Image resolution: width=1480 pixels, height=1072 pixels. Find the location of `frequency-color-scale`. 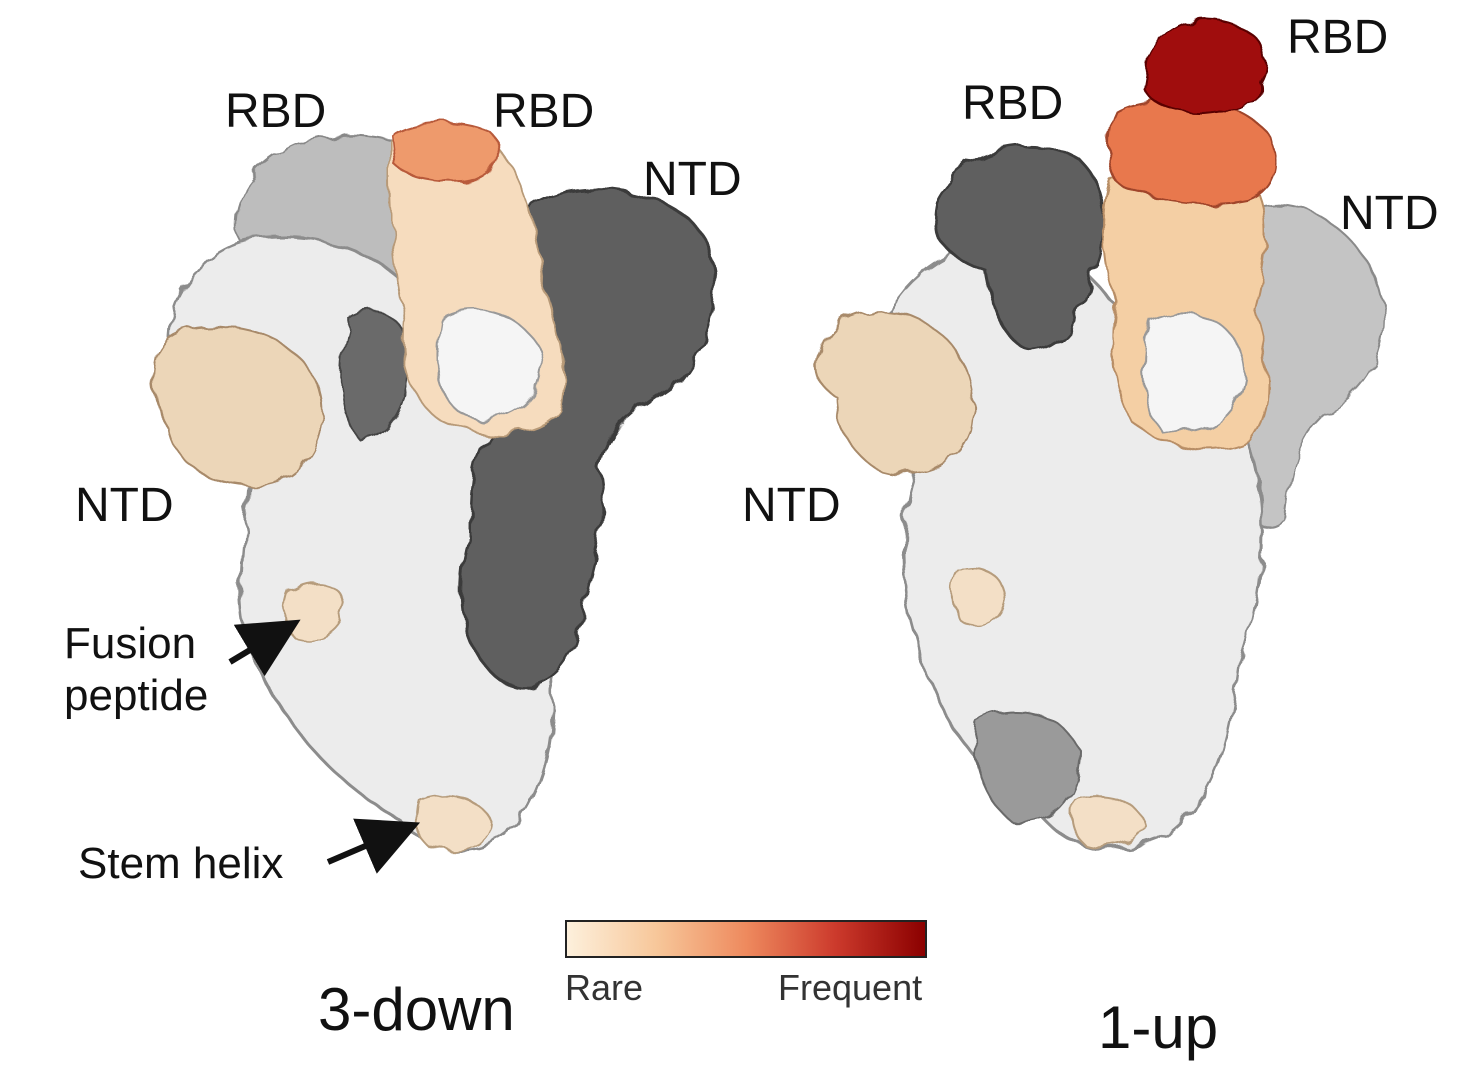

frequency-color-scale is located at coordinates (746, 939).